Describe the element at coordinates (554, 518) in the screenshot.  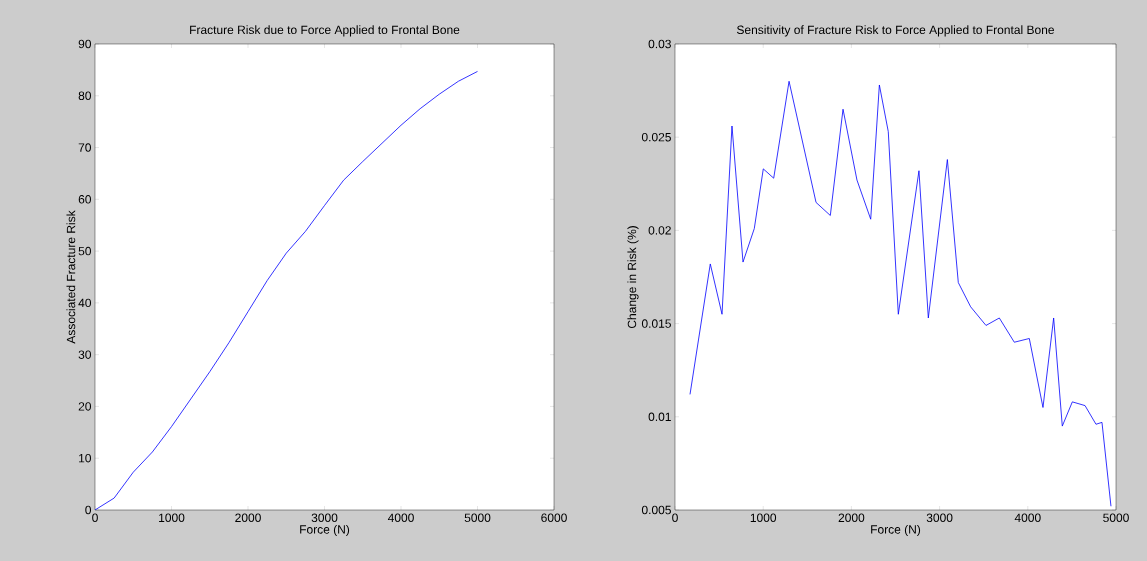
I see `x-tick-label: 6000` at that location.